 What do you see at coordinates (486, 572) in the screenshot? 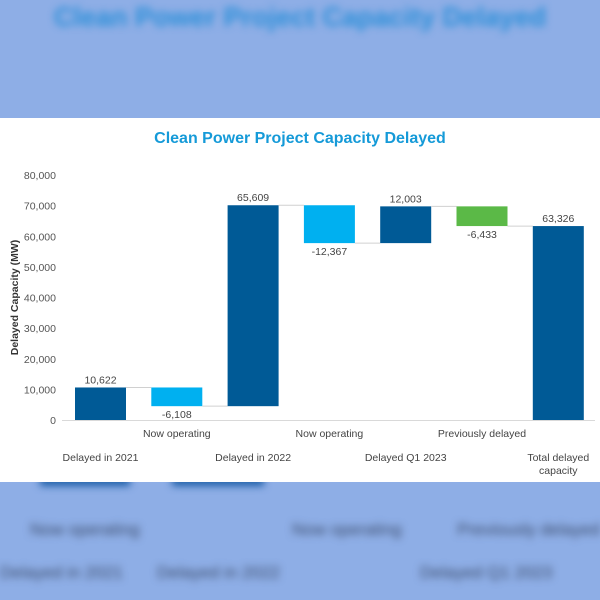
I see `background-label: Delayed Q1 2023` at bounding box center [486, 572].